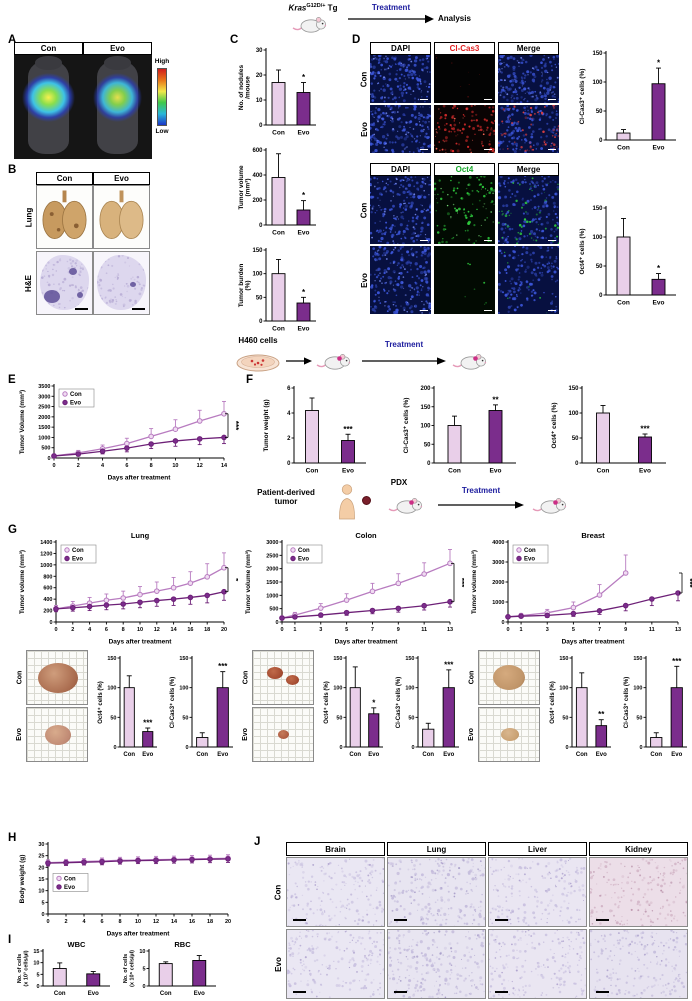 This screenshot has width=692, height=1001. Describe the element at coordinates (464, 169) in the screenshot. I see `panel-d-header-oct4: Oct4` at that location.